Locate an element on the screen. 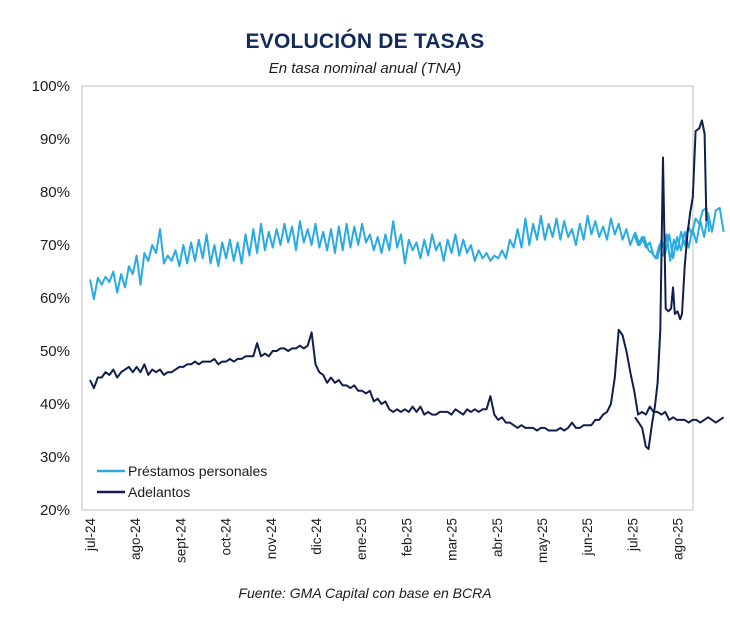  x-tick-label: jul-24 is located at coordinates (90, 535).